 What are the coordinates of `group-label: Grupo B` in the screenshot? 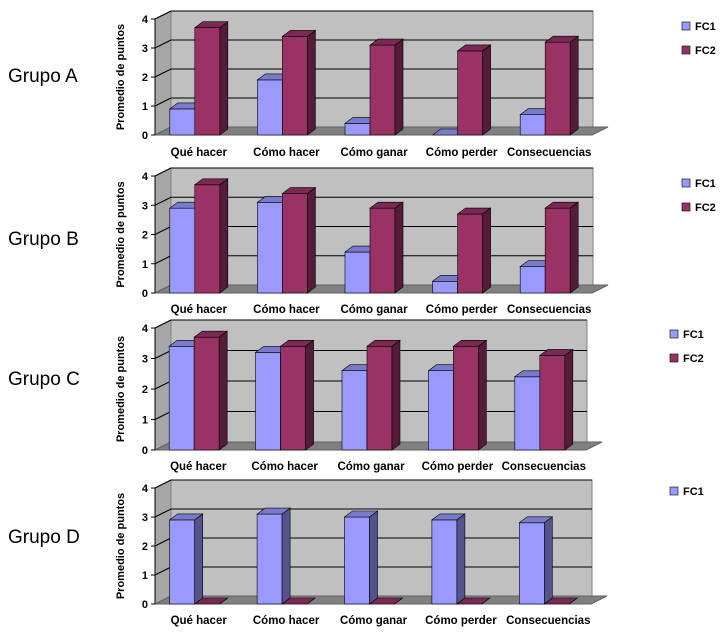 It's located at (43, 239).